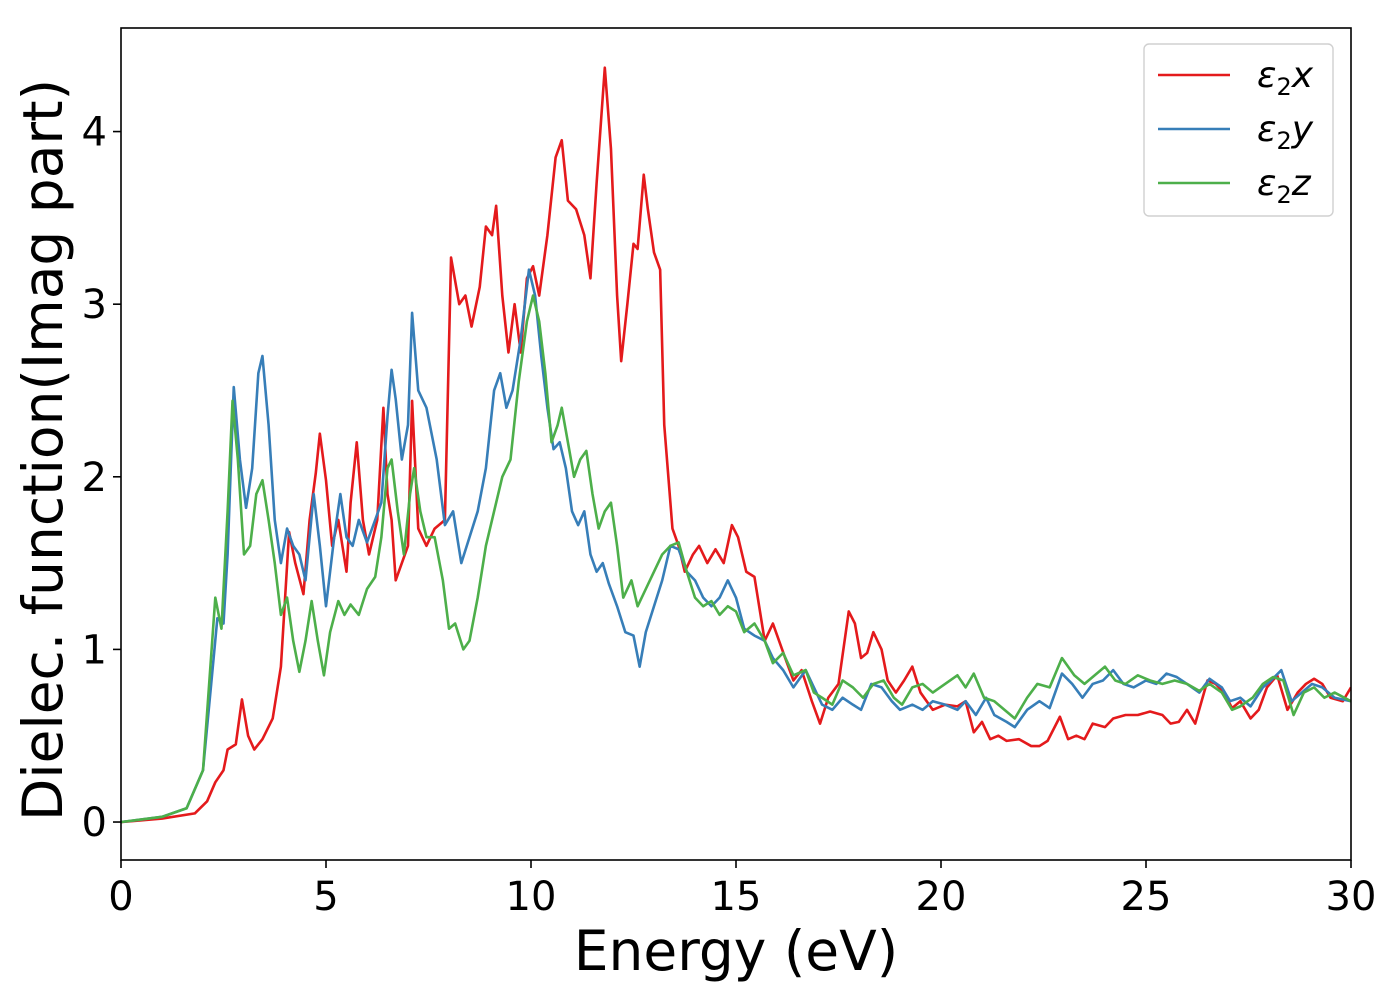 The image size is (1400, 1000). I want to click on x-tick-label: 25, so click(1146, 897).